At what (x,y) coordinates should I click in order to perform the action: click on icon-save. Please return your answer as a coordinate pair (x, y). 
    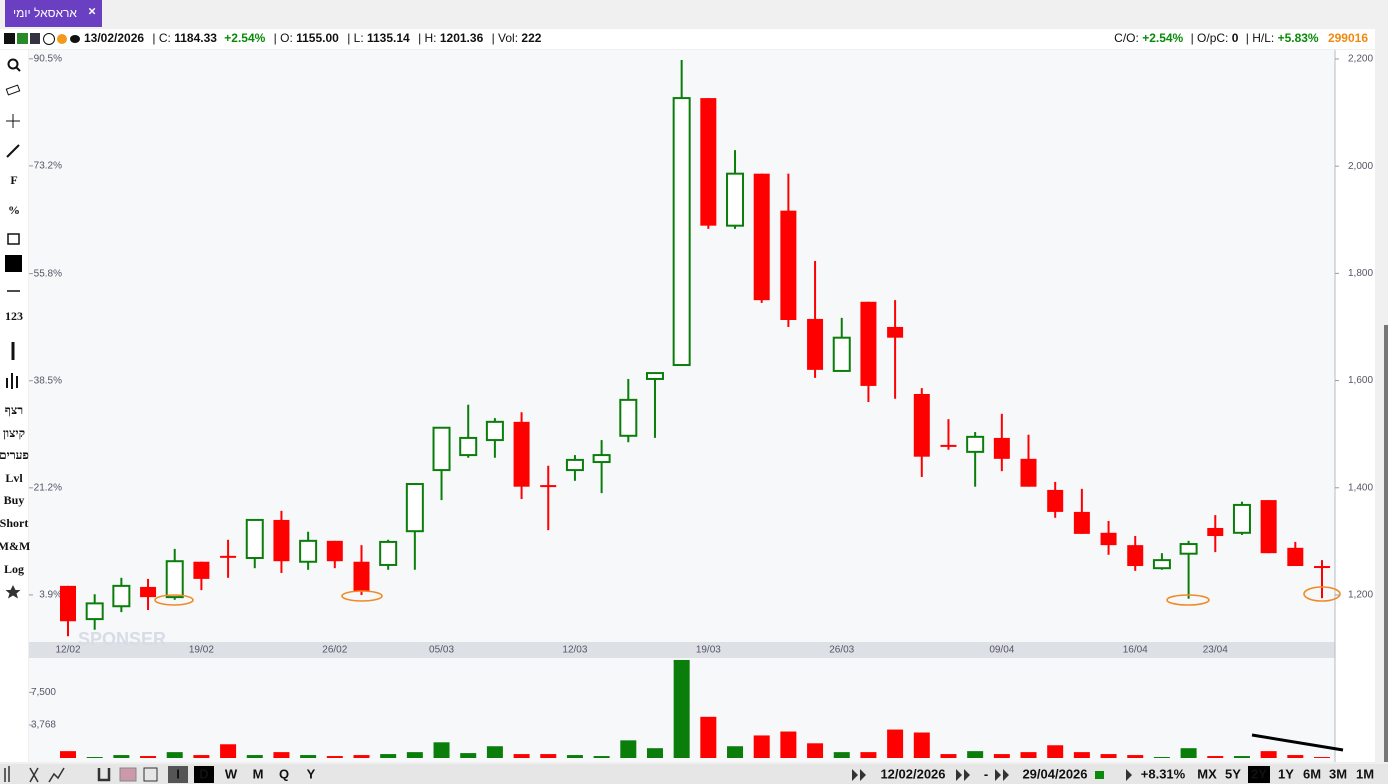
    Looking at the image, I should click on (150, 774).